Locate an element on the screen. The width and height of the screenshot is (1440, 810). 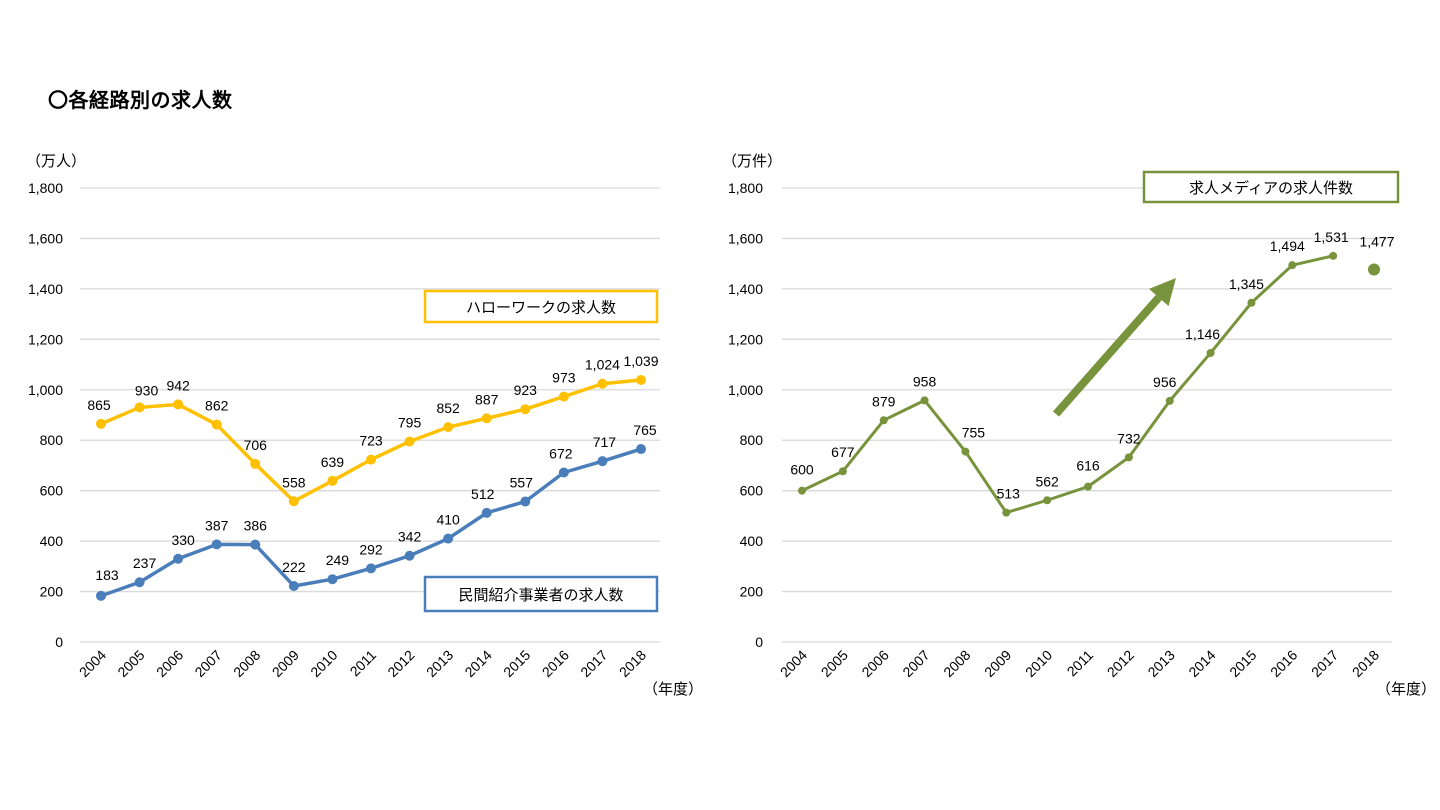
y-tick-label: 0 is located at coordinates (59, 642).